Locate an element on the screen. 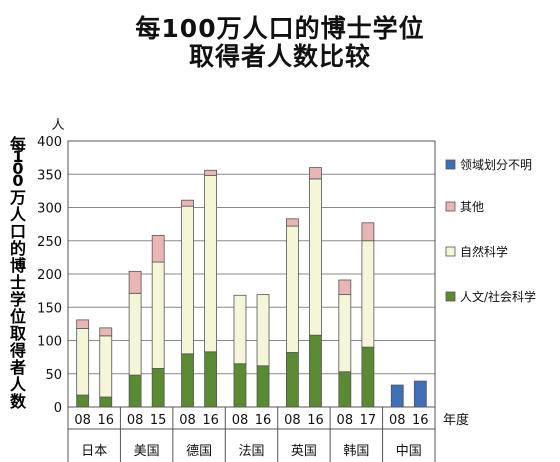 This screenshot has width=560, height=462. legend-label: 其他 is located at coordinates (472, 207).